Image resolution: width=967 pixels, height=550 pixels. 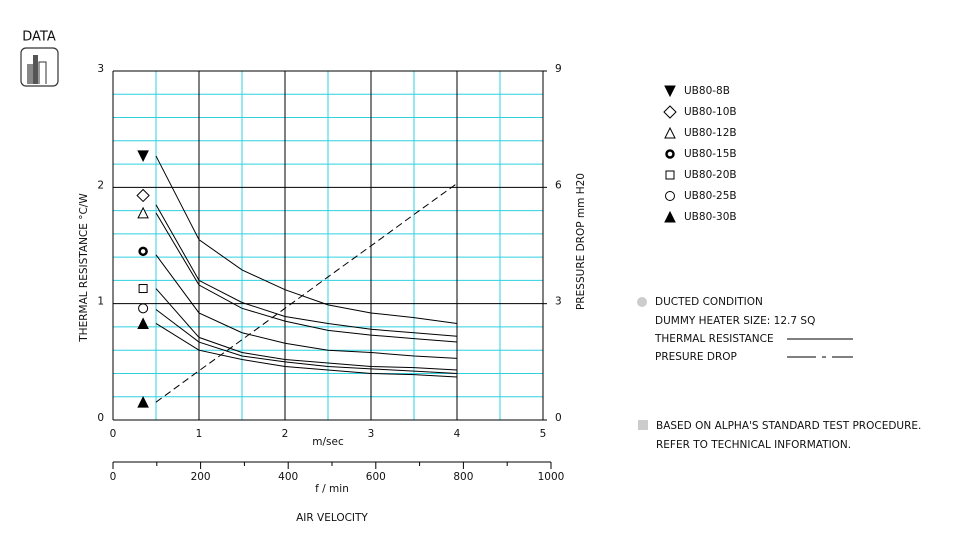 What do you see at coordinates (735, 321) in the screenshot?
I see `note: DUMMY HEATER SIZE: 12.7 SQ` at bounding box center [735, 321].